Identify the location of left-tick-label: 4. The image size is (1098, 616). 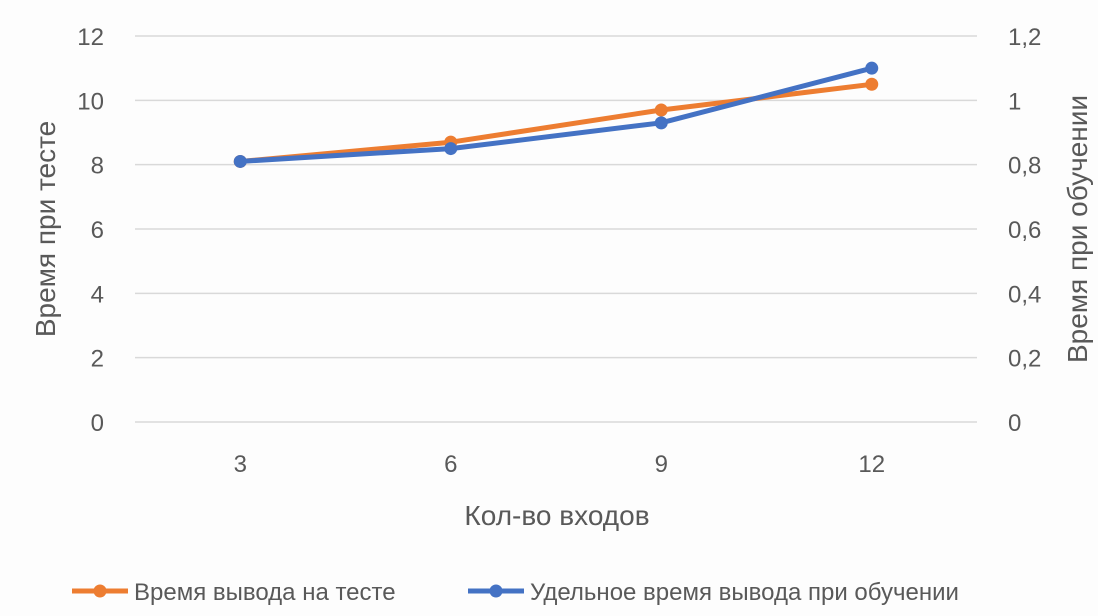
(97, 294).